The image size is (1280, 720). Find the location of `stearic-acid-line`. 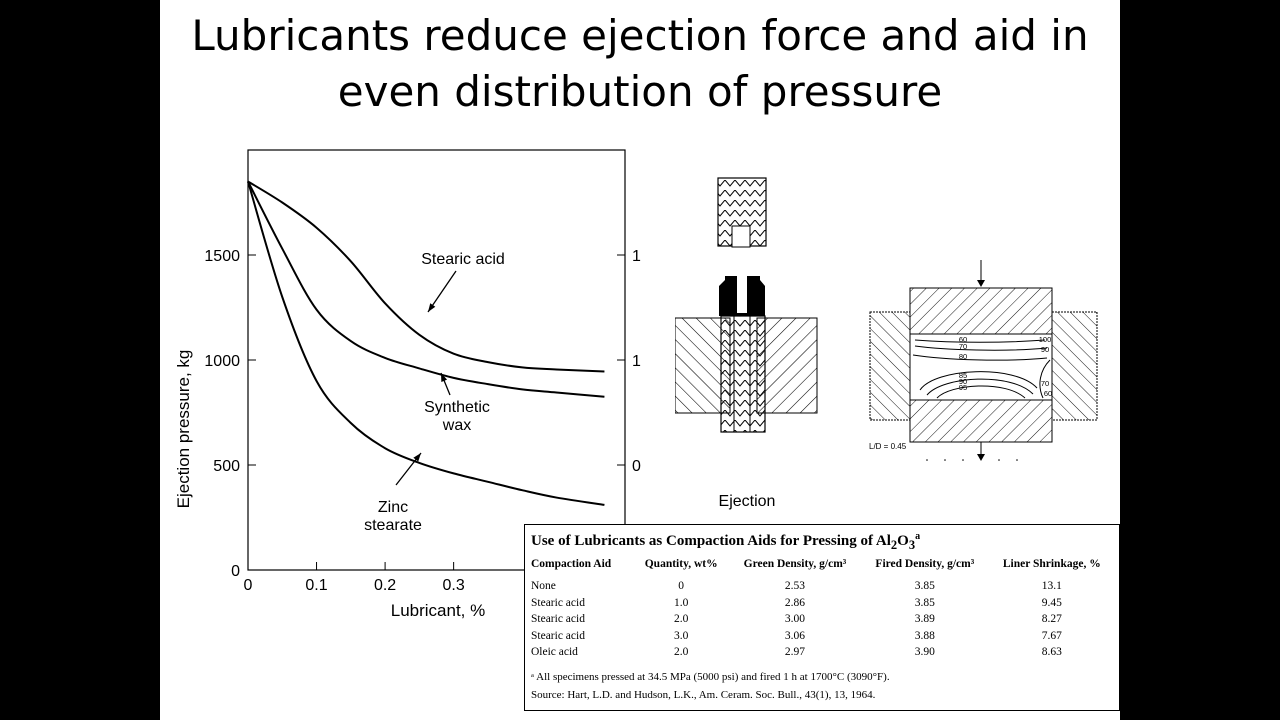

stearic-acid-line is located at coordinates (426, 276).